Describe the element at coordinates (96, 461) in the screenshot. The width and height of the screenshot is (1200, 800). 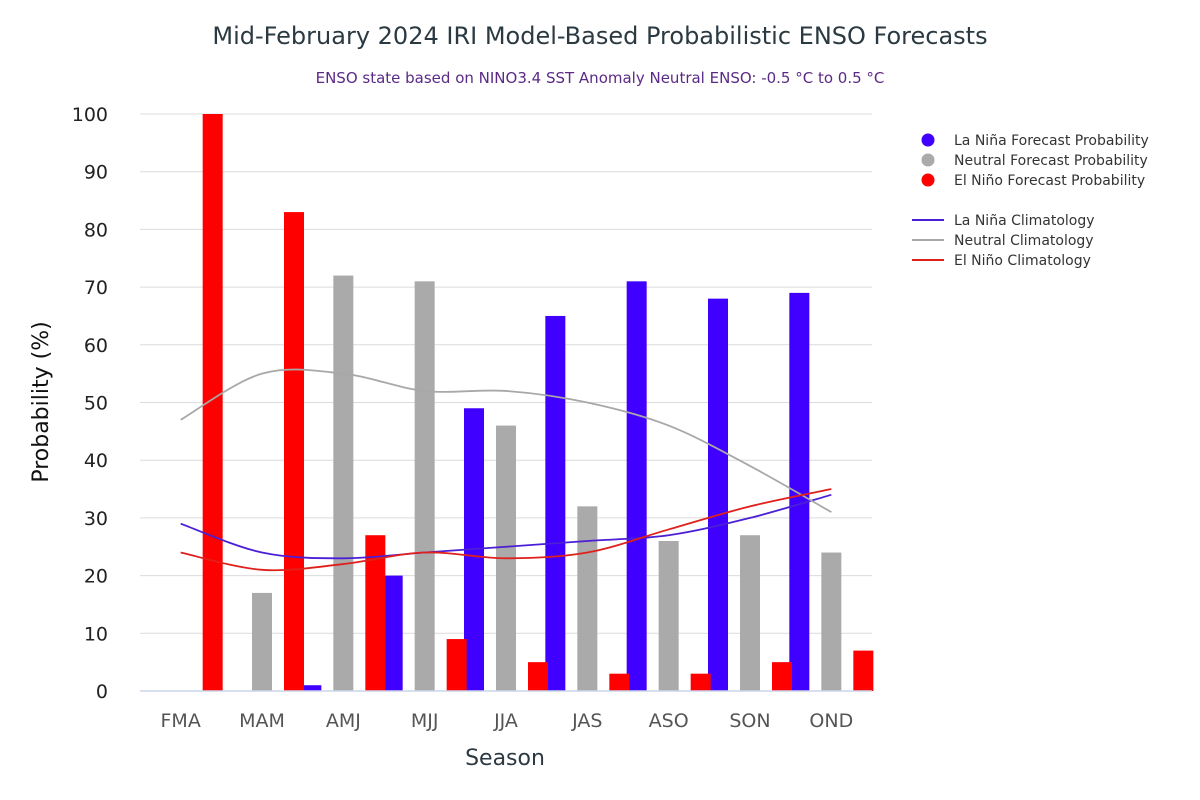
I see `y-tick-label: 40` at that location.